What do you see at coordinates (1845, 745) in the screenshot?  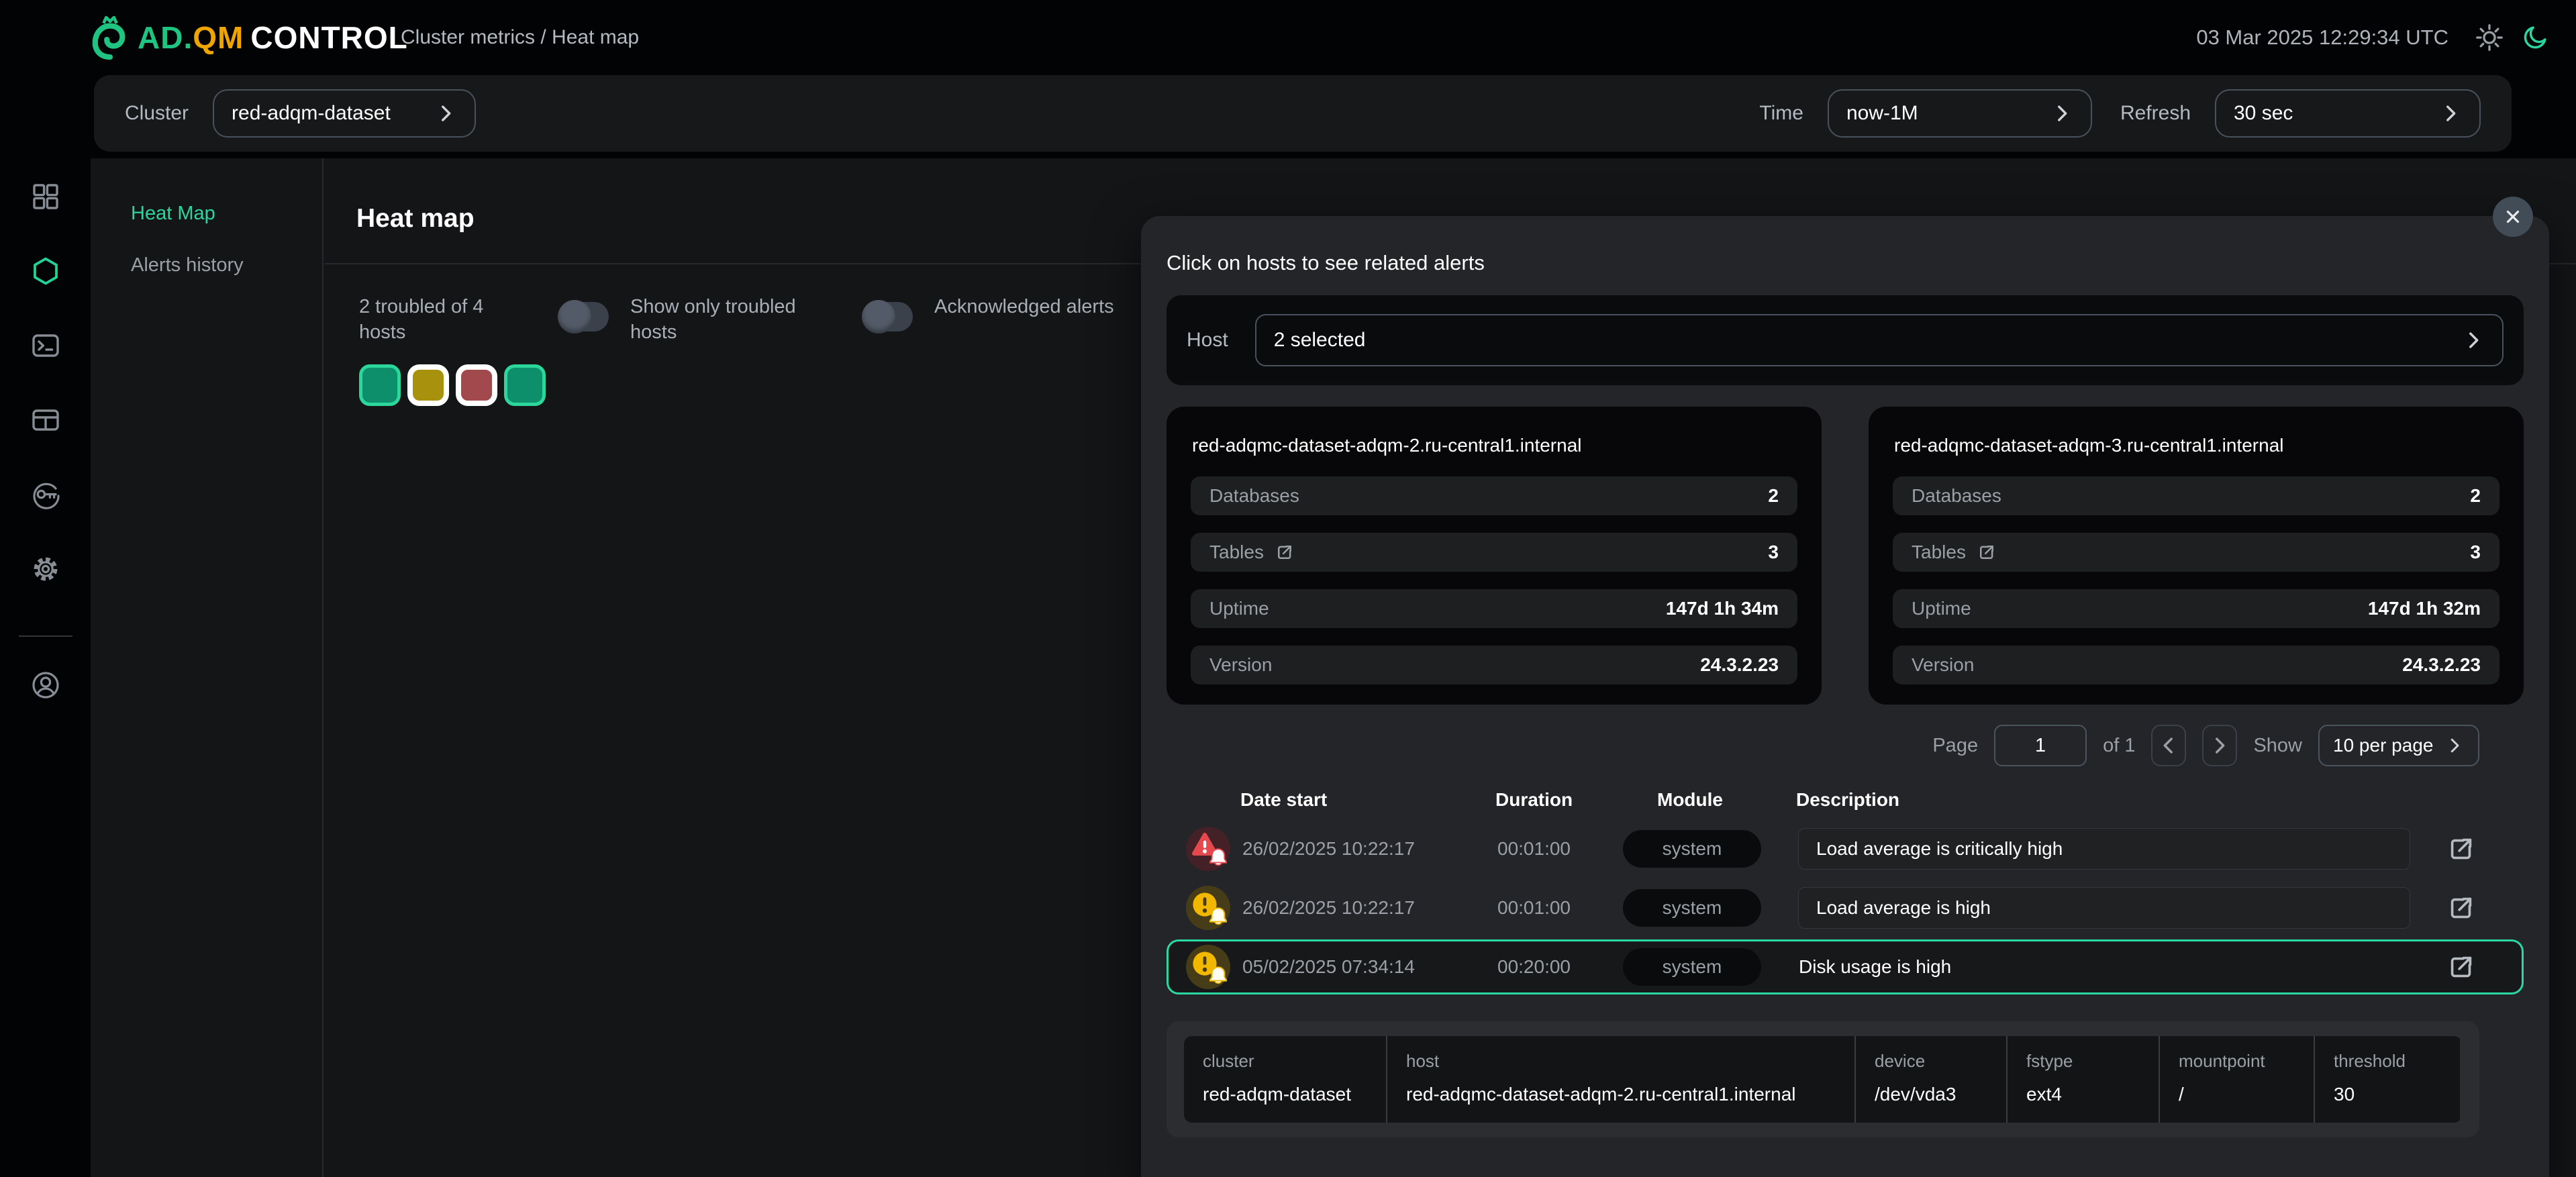 I see `pagination: Page of 1 Show 10 per page` at bounding box center [1845, 745].